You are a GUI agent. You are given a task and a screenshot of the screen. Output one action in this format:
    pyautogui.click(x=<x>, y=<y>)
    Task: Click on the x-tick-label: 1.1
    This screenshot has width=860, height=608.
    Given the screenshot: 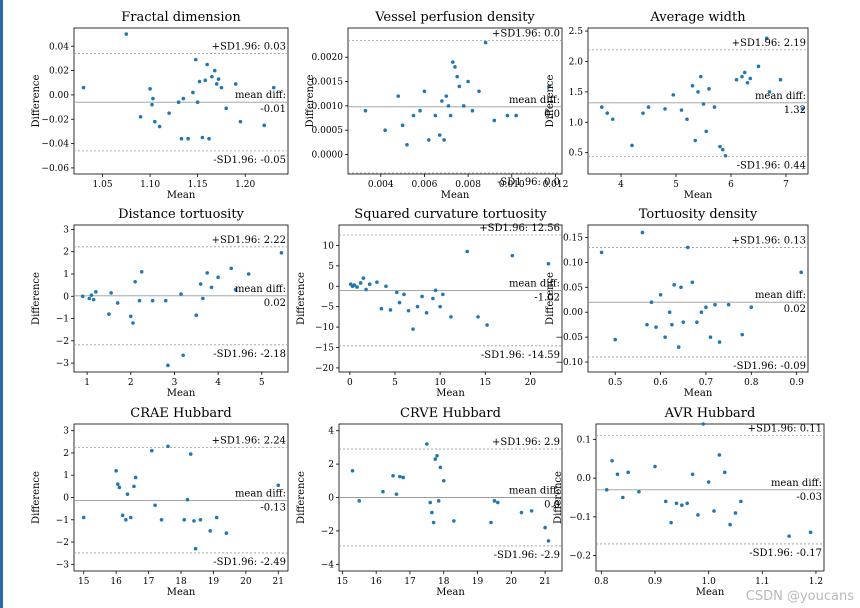 What is the action you would take?
    pyautogui.click(x=762, y=582)
    